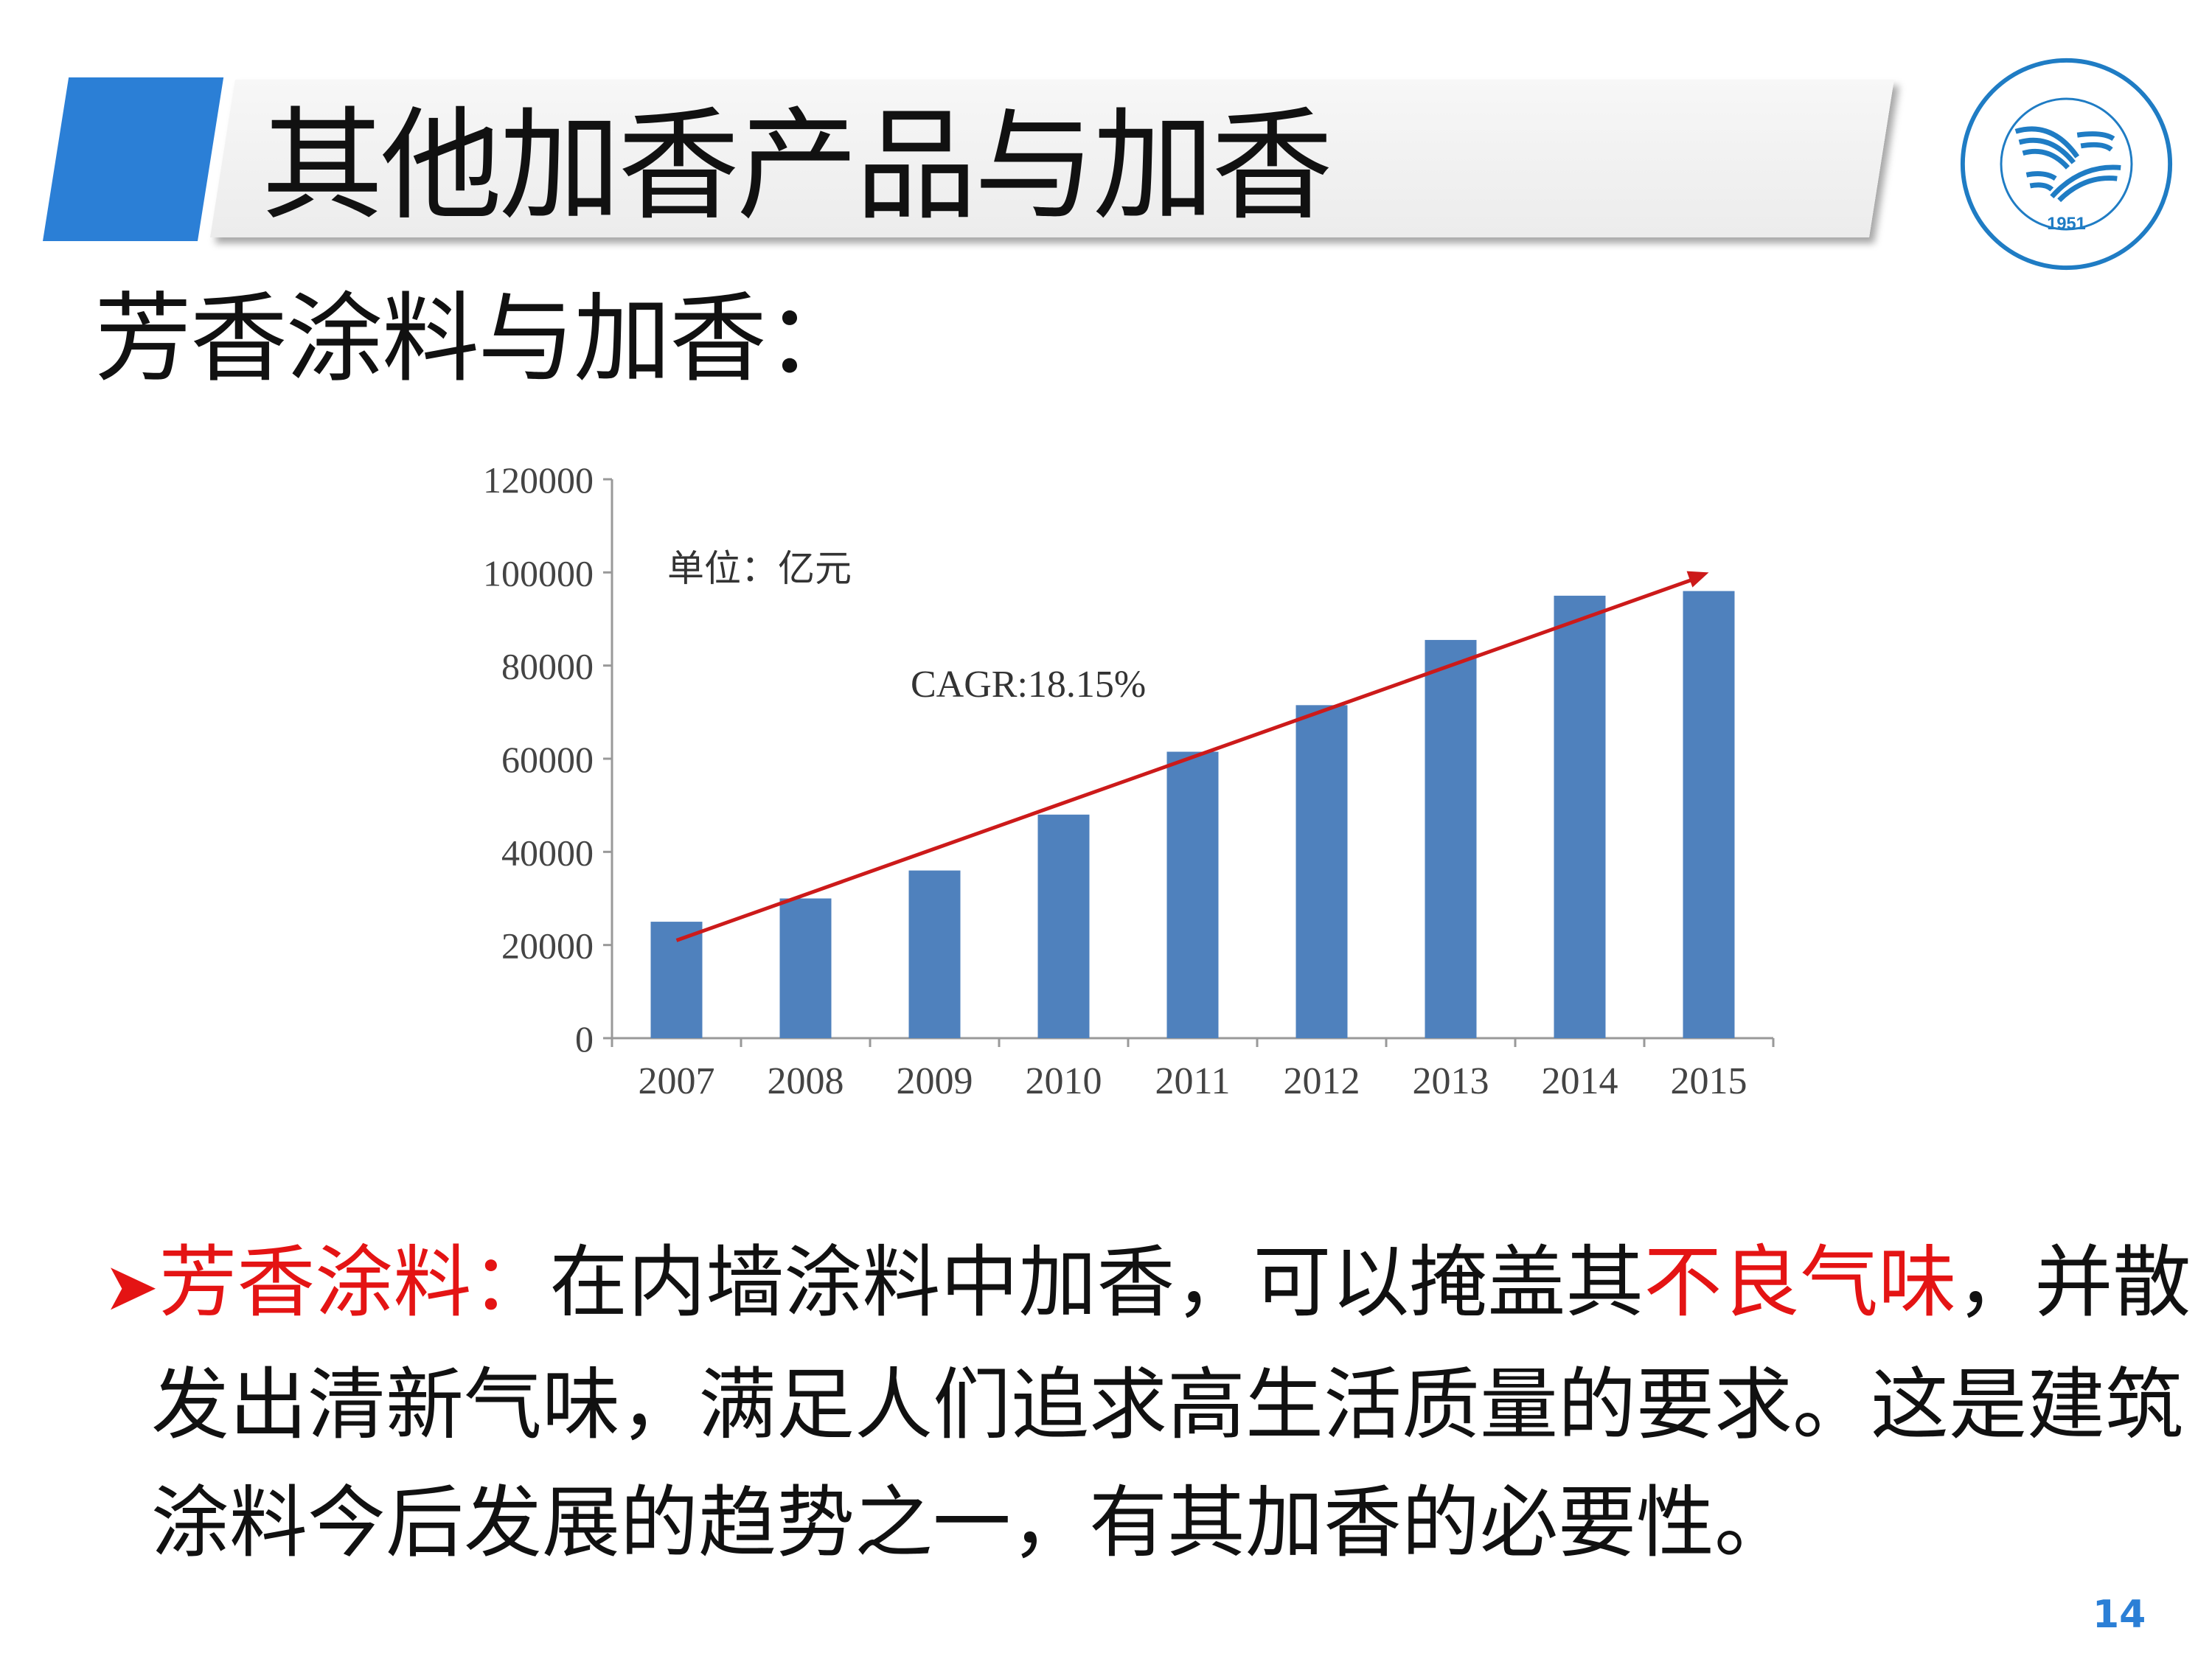  Describe the element at coordinates (805, 968) in the screenshot. I see `bar-2008` at that location.